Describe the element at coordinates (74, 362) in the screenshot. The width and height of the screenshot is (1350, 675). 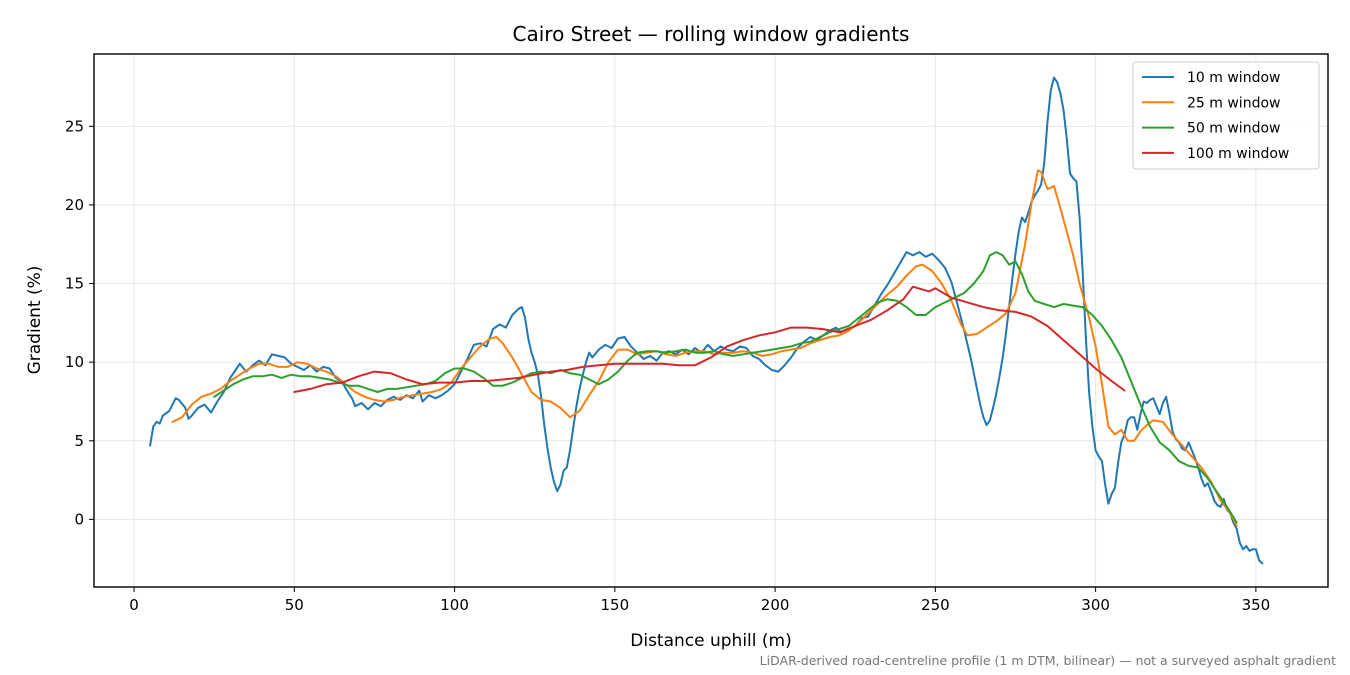
I see `y-tick-label: 10` at that location.